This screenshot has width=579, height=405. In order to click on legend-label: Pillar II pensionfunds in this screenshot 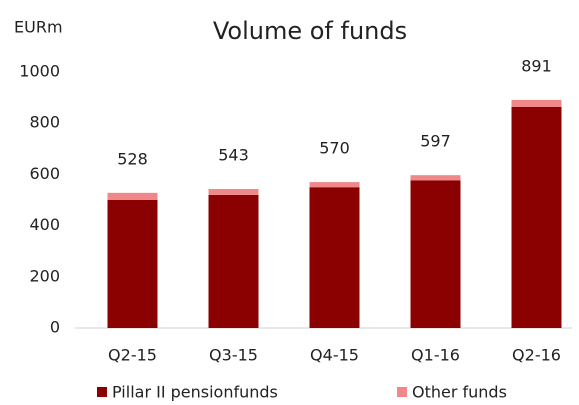, I will do `click(195, 392)`.